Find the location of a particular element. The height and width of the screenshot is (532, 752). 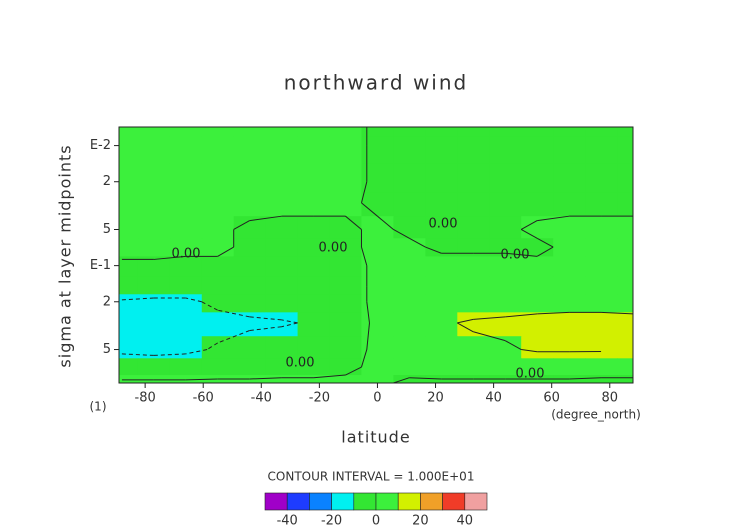

corner-label: (1) is located at coordinates (98, 407).